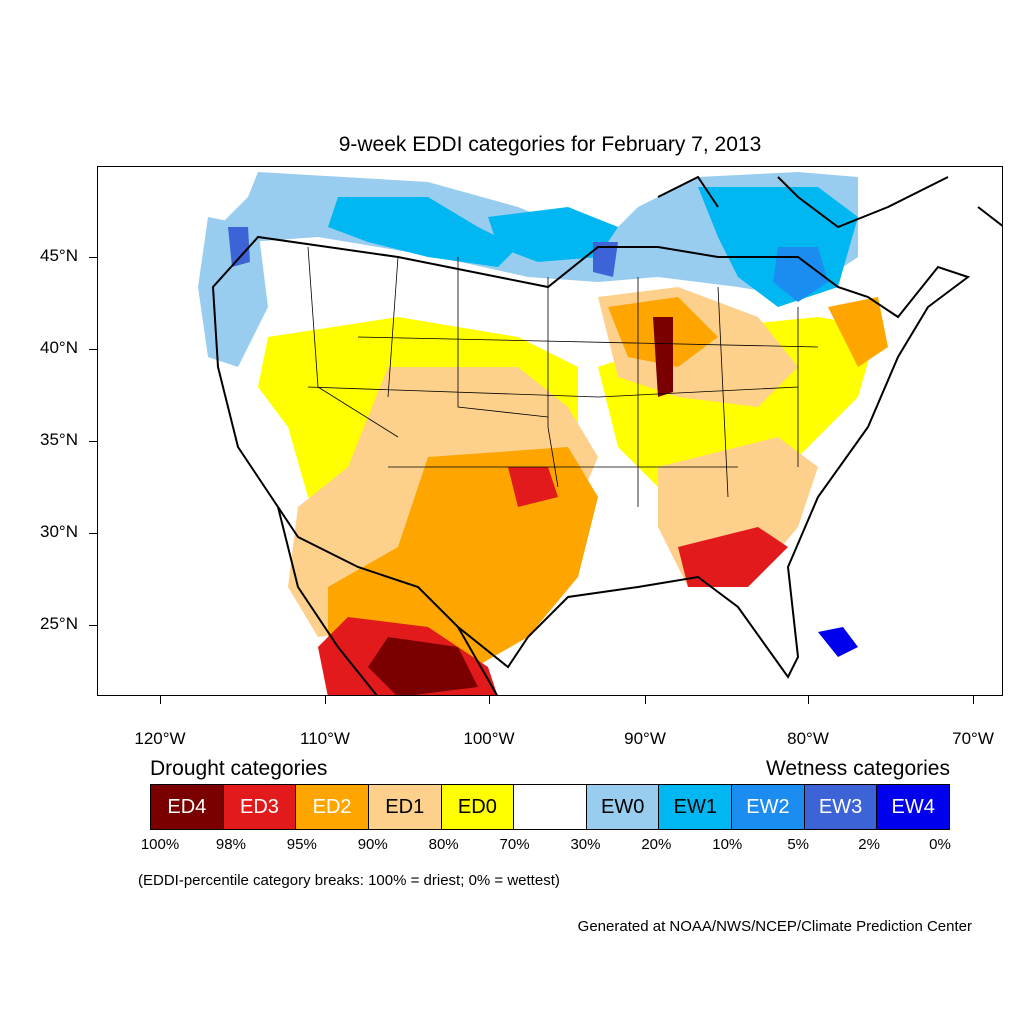 The height and width of the screenshot is (1024, 1024). Describe the element at coordinates (239, 247) in the screenshot. I see `pacific-nw-strong-wet` at that location.